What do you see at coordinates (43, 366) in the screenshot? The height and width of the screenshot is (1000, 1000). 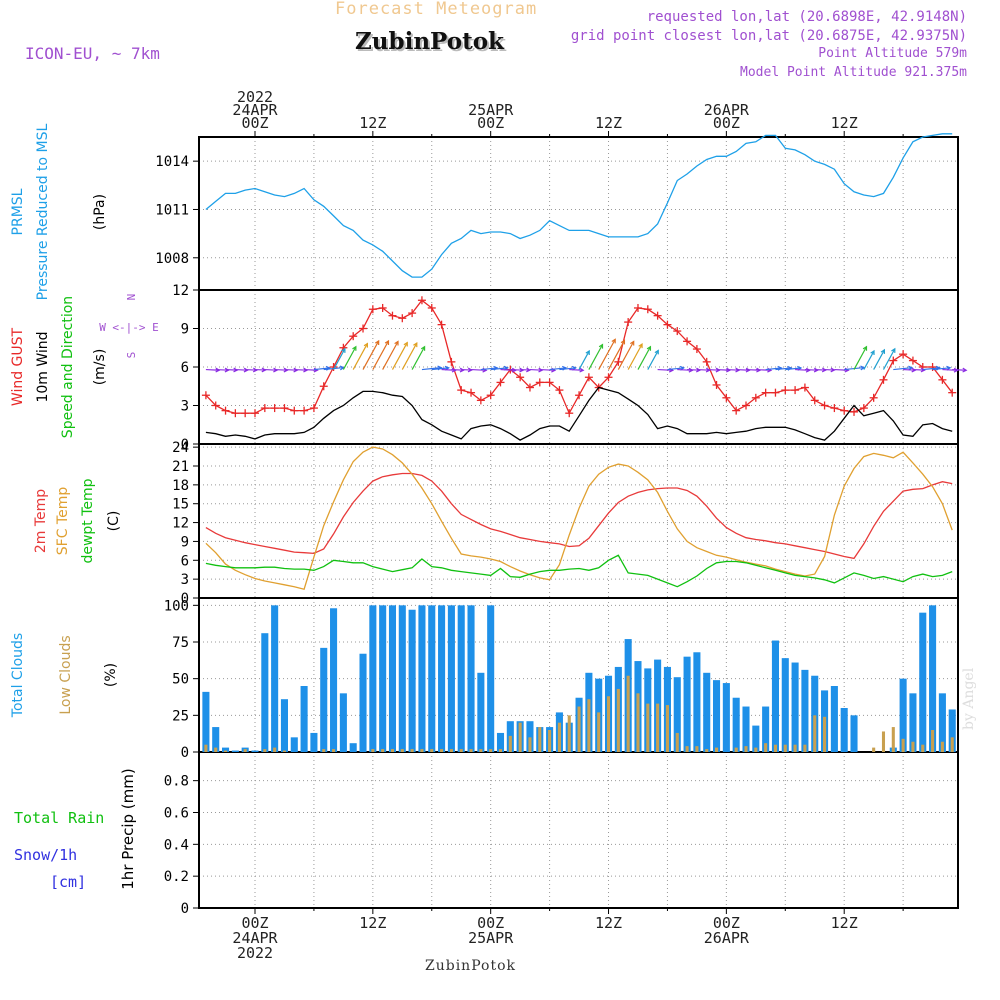 I see `wind-label-10m: 10m Wind` at bounding box center [43, 366].